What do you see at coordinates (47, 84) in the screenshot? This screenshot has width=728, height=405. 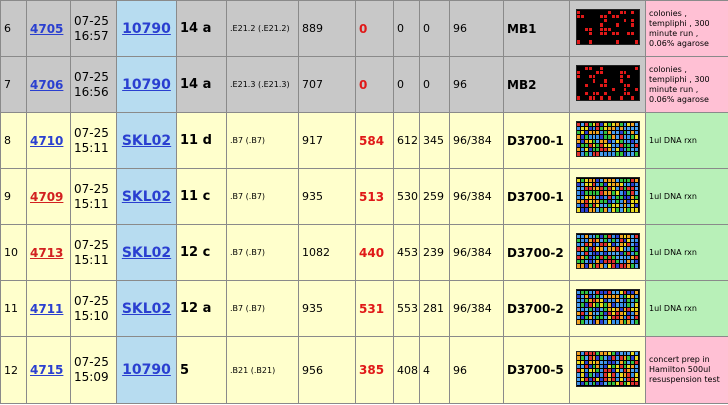 I see `run-link: 4706` at bounding box center [47, 84].